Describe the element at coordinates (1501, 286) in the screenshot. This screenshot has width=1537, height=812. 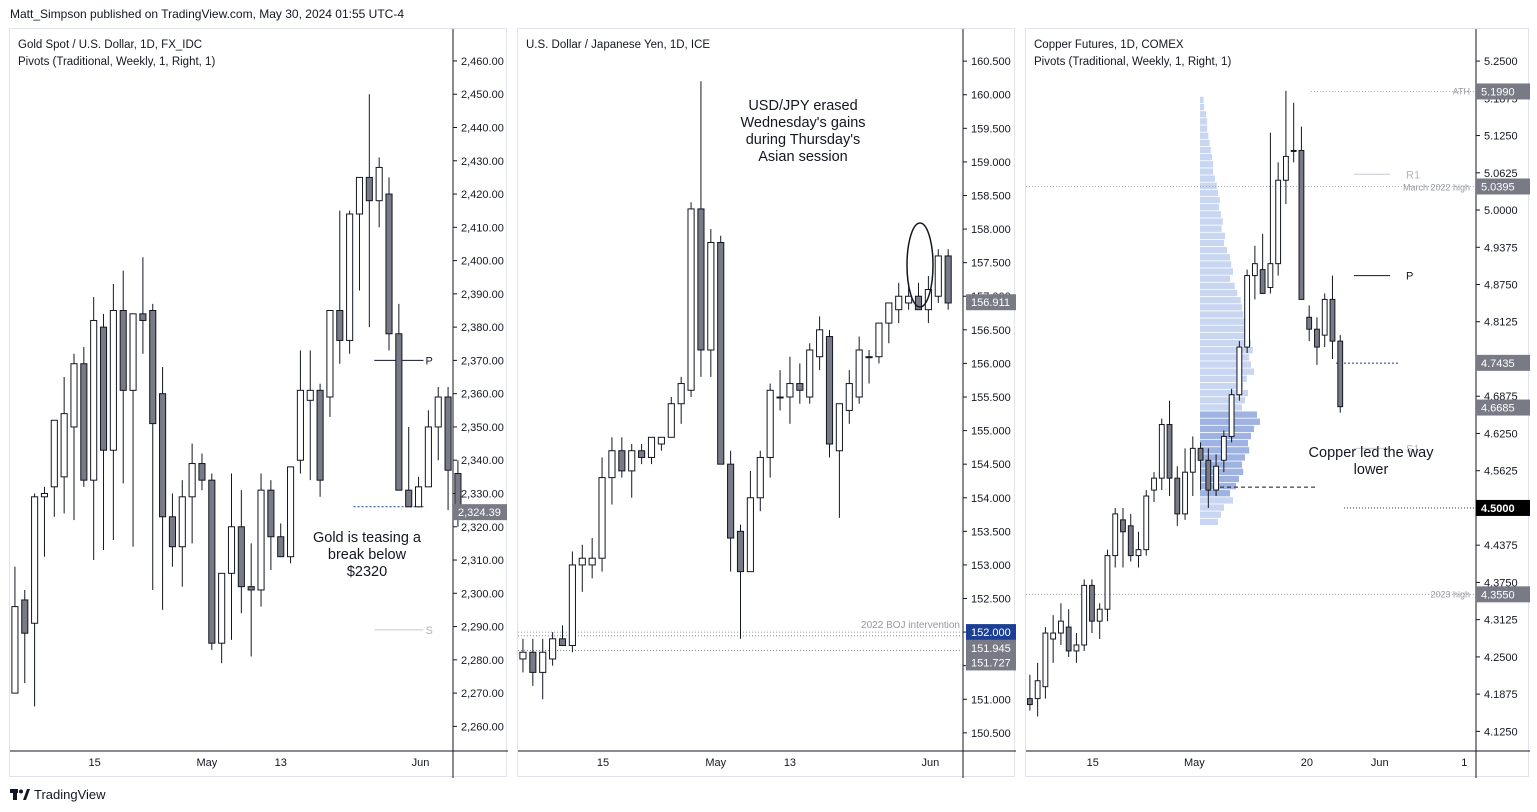
I see `price-tick-label: 4.8750` at that location.